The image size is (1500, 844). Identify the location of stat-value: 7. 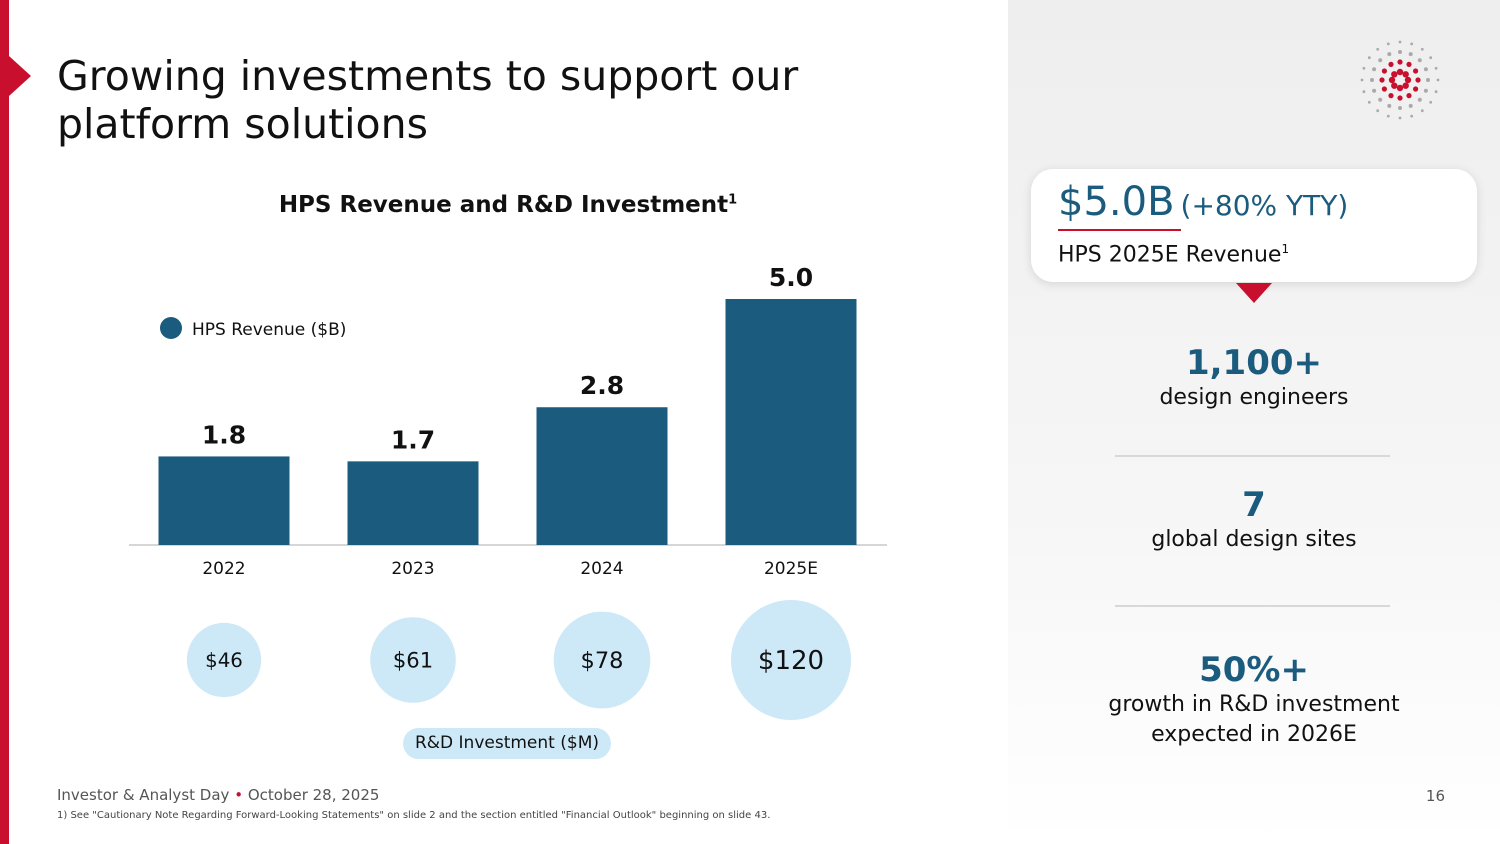
(1254, 505).